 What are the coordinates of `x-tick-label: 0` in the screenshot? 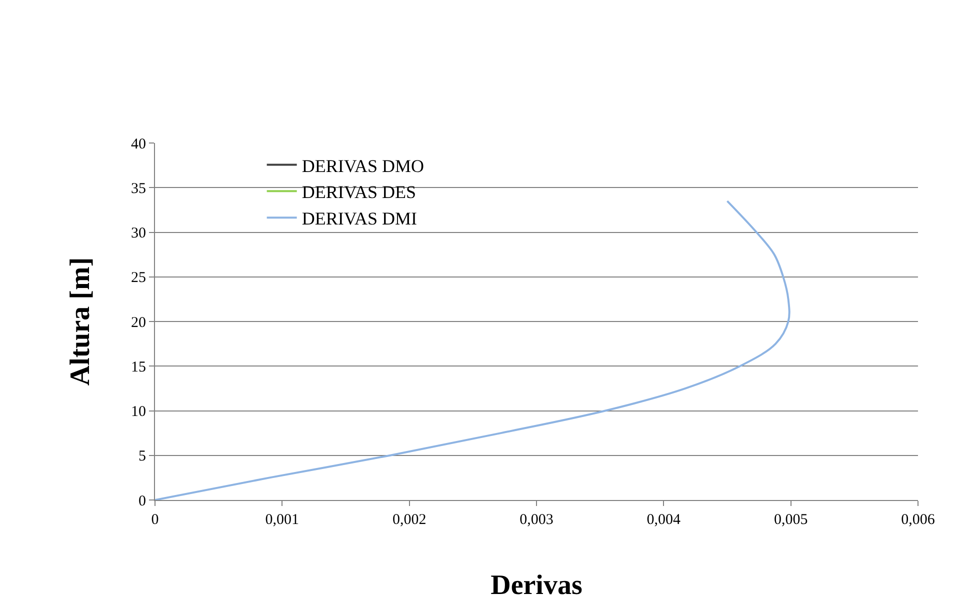 It's located at (155, 520).